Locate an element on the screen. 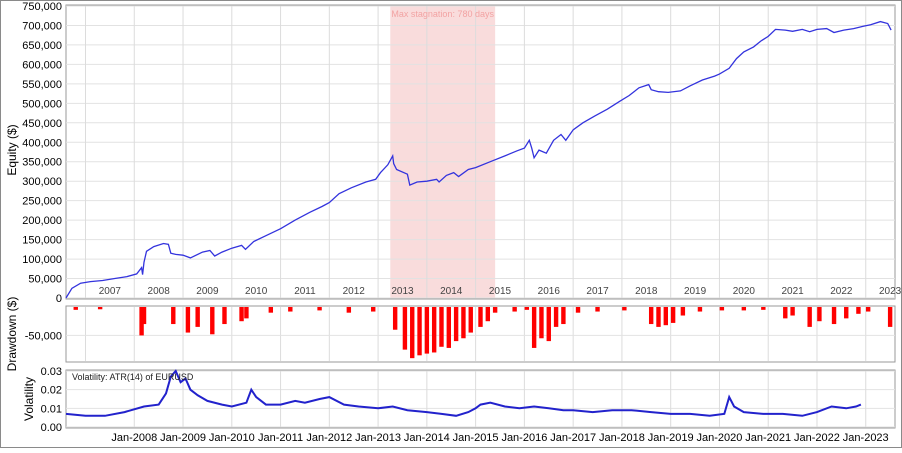  equity-y-tick-label: 350,000 is located at coordinates (42, 163).